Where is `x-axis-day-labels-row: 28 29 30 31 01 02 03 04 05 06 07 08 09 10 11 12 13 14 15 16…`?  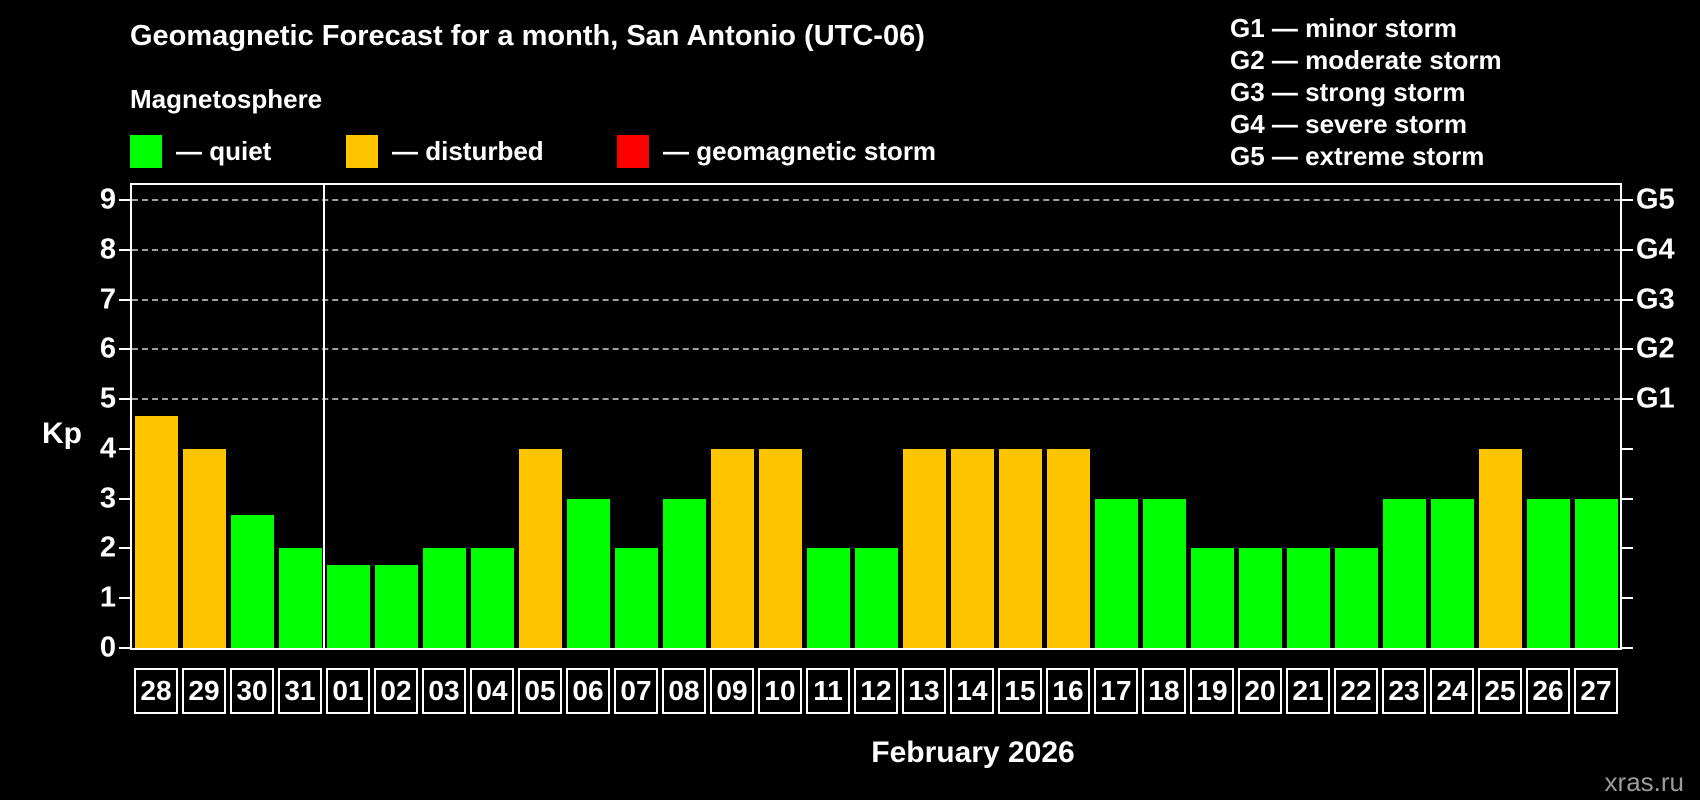 x-axis-day-labels-row: 28 29 30 31 01 02 03 04 05 06 07 08 09 10 11 12 13 14 15 16… is located at coordinates (876, 691).